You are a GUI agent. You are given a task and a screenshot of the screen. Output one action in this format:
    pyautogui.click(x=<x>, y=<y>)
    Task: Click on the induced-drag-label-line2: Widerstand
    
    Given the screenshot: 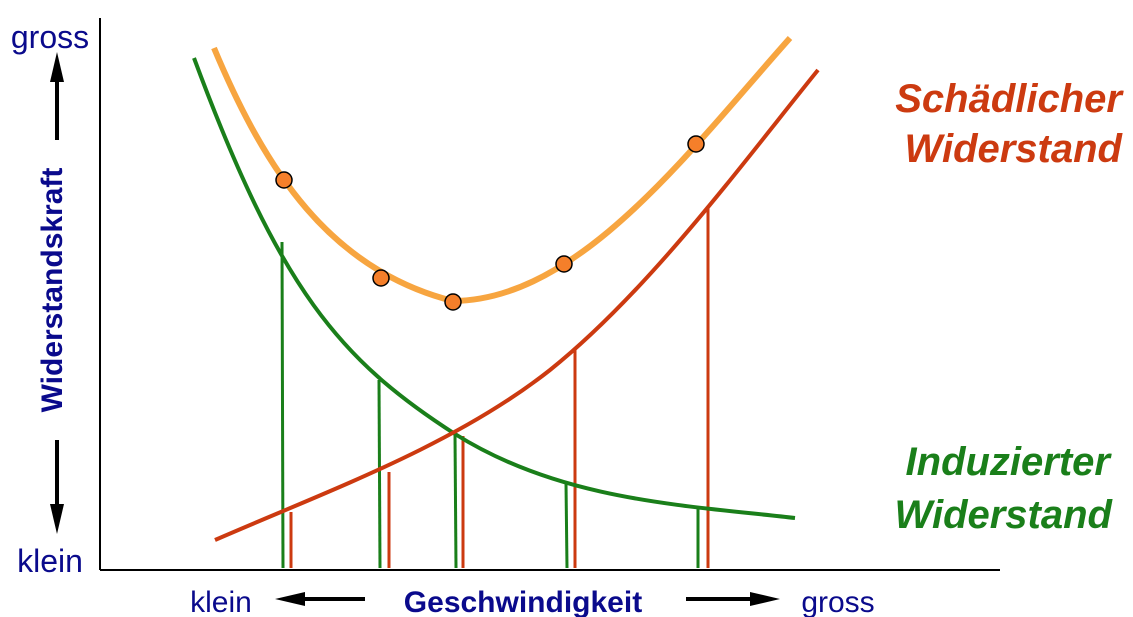 What is the action you would take?
    pyautogui.click(x=1004, y=515)
    